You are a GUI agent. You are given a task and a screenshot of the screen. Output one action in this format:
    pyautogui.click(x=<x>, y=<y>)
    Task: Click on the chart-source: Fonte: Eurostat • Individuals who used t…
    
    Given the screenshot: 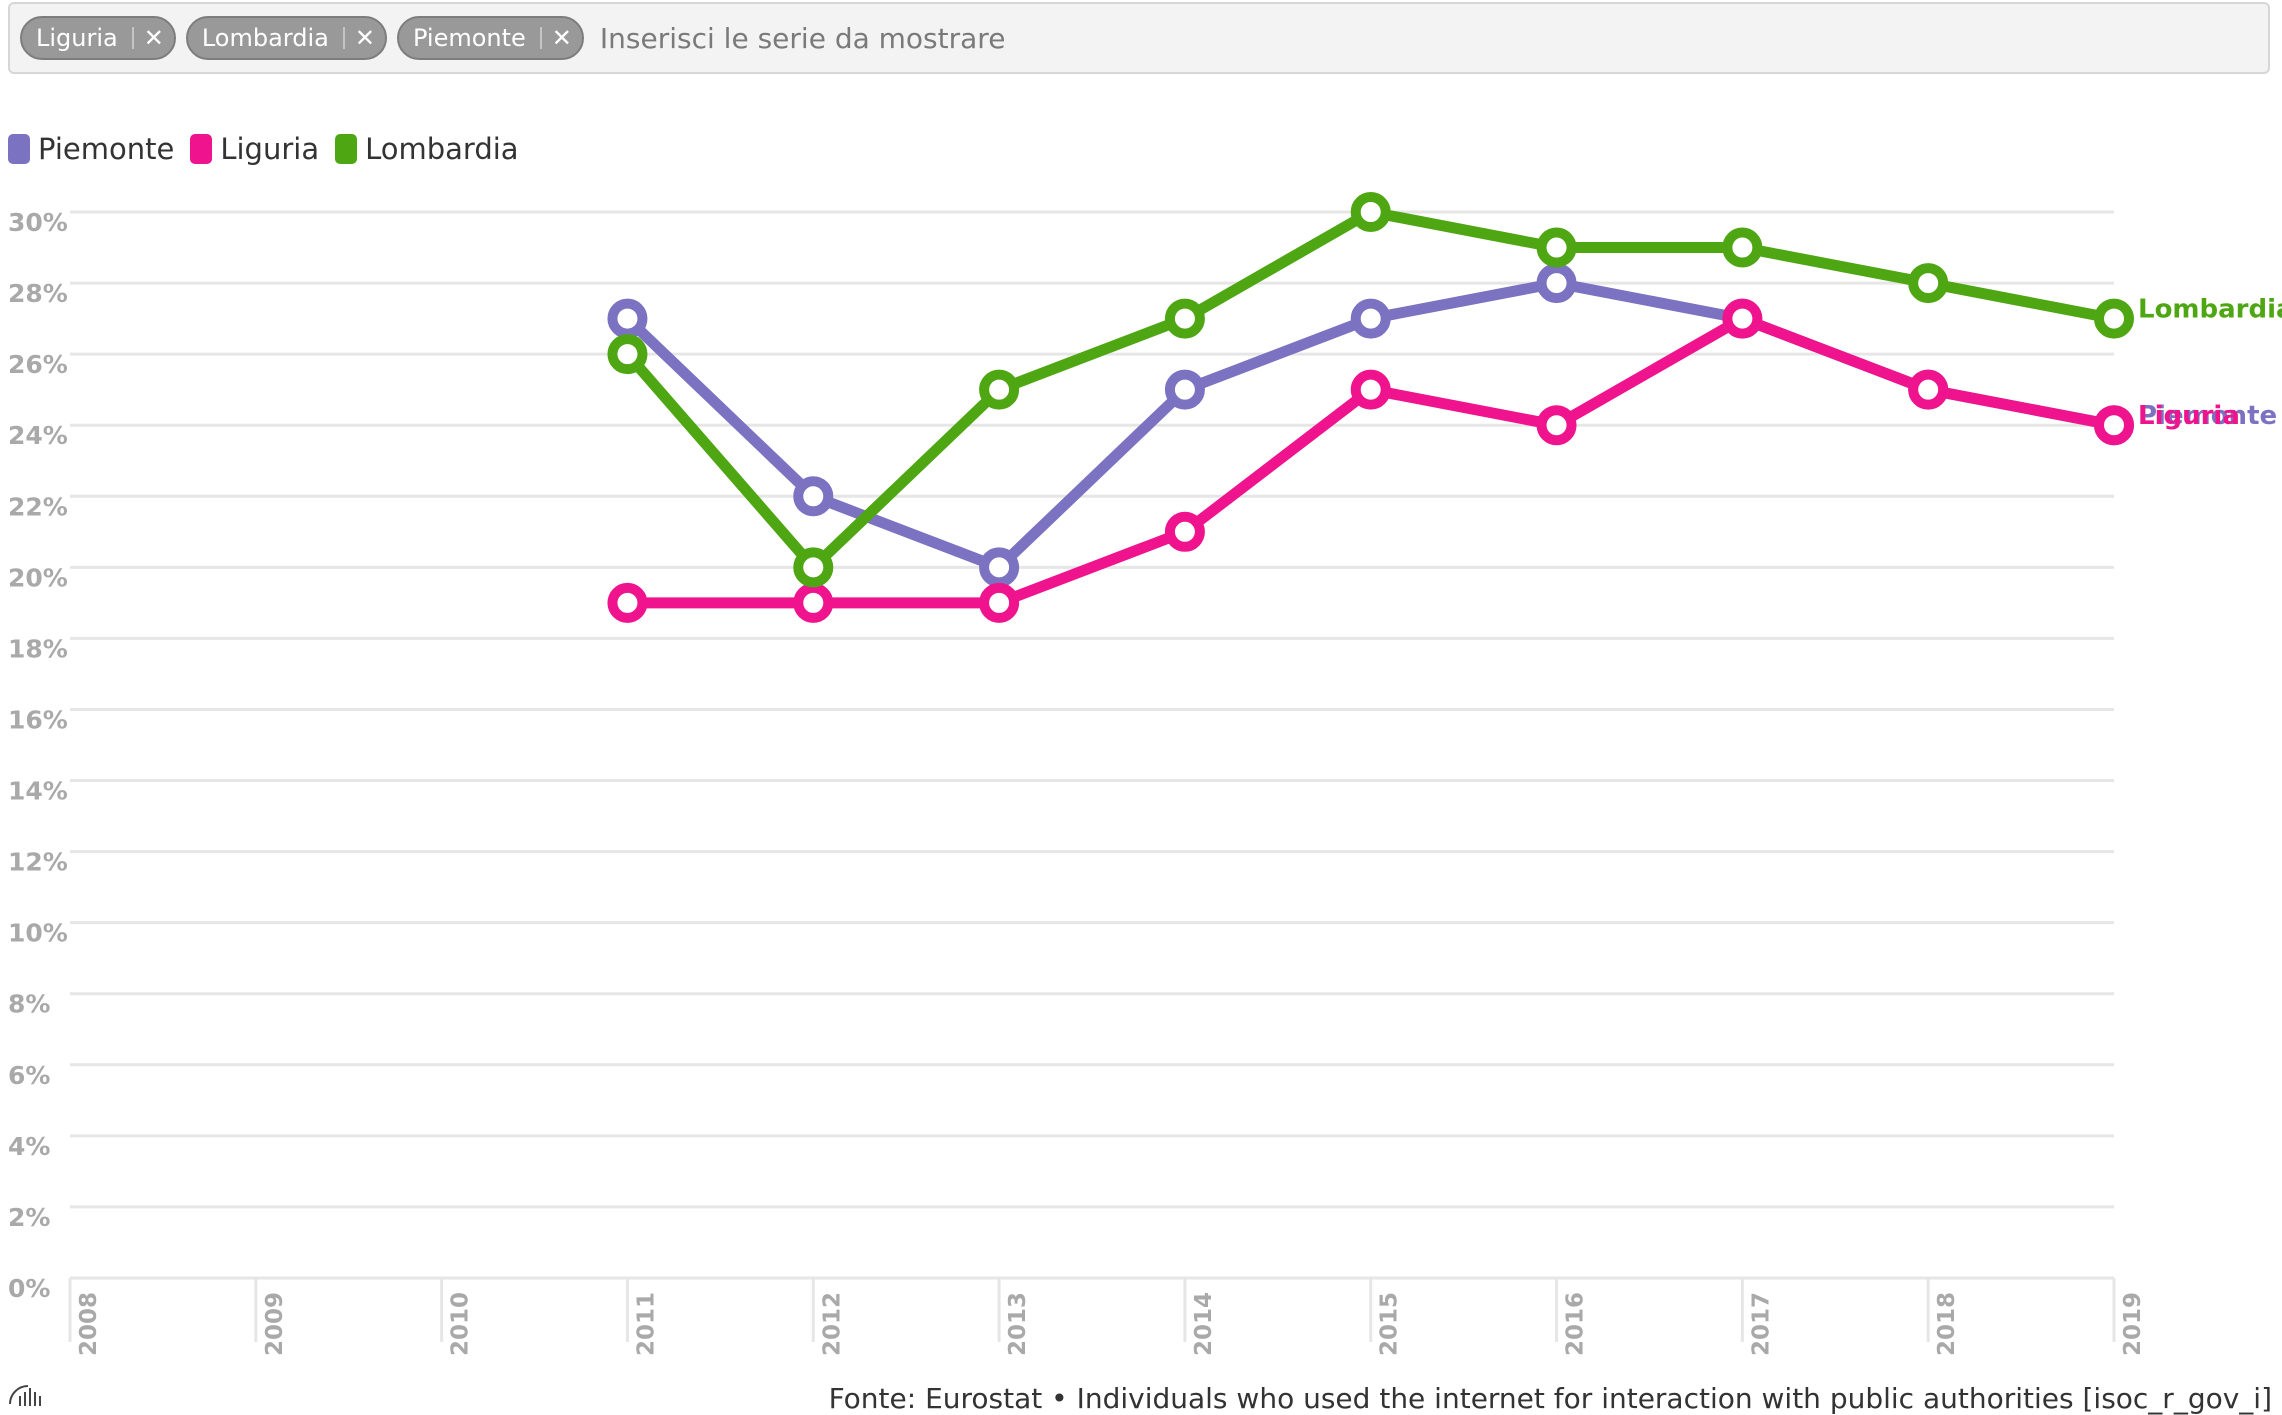 What is the action you would take?
    pyautogui.click(x=1550, y=1398)
    